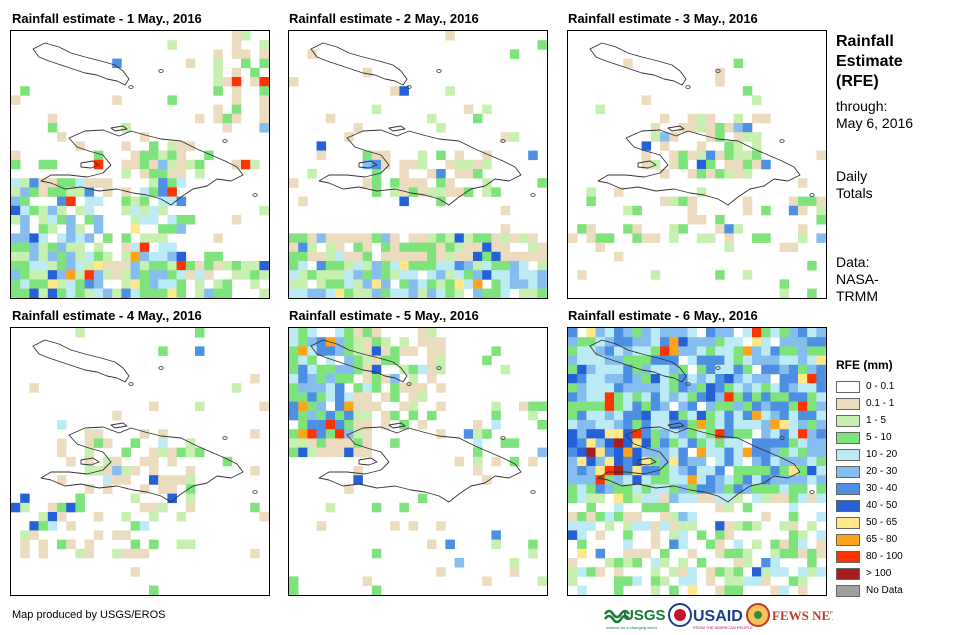 This screenshot has height=635, width=970. What do you see at coordinates (225, 141) in the screenshot?
I see `cay-outline` at bounding box center [225, 141].